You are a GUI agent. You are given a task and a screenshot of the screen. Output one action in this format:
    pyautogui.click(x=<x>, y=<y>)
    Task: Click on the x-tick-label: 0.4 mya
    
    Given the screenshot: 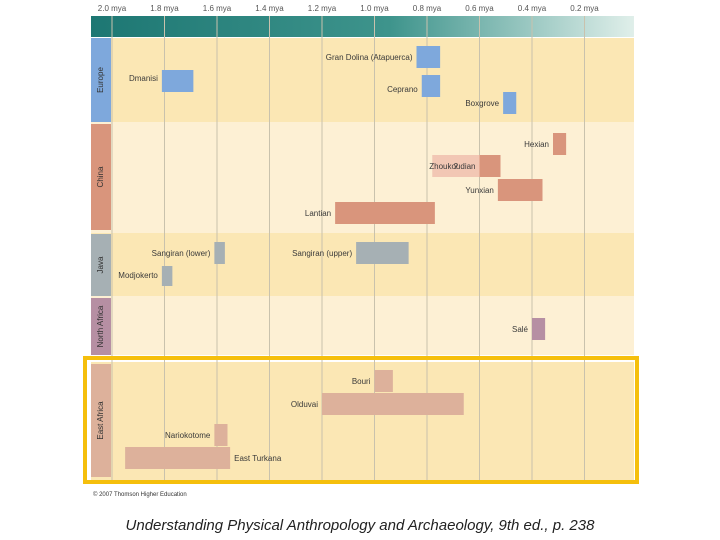 What is the action you would take?
    pyautogui.click(x=532, y=8)
    